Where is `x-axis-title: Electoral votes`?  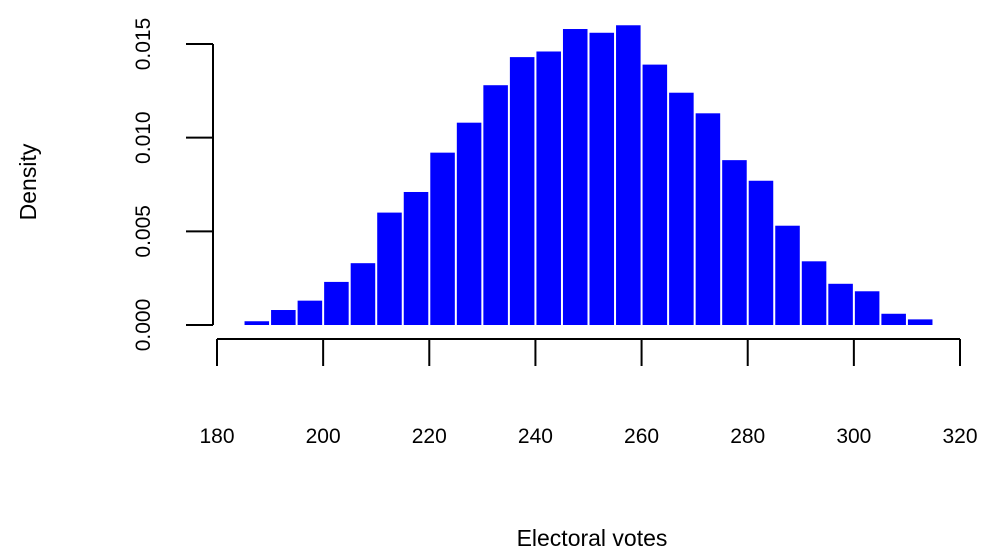
x-axis-title: Electoral votes is located at coordinates (592, 538).